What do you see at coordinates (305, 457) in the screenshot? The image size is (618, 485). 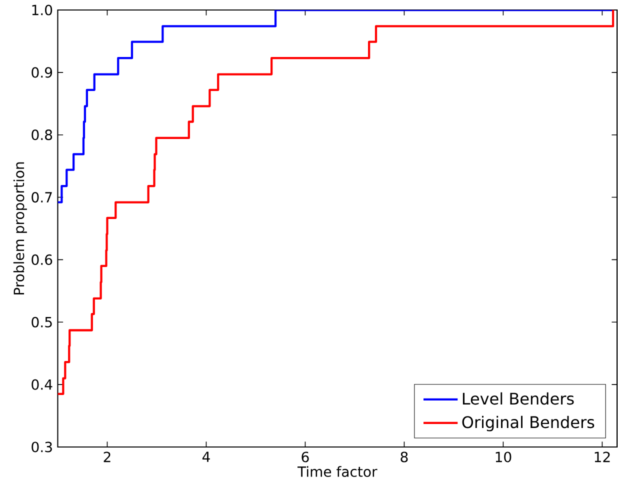 I see `x-tick-label: 6` at bounding box center [305, 457].